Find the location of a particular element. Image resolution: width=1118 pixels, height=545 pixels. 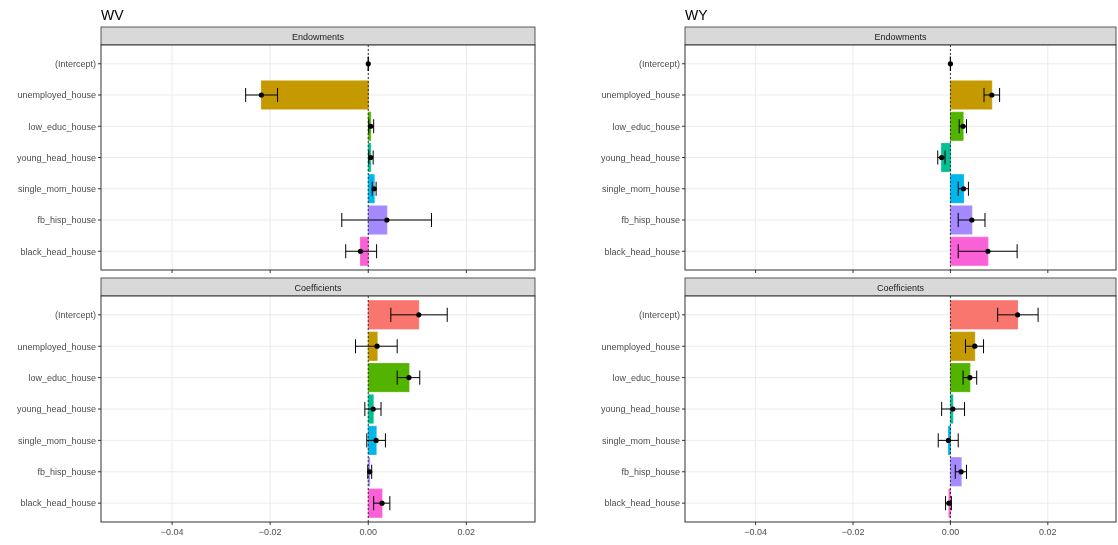

chart-title: WV is located at coordinates (113, 15).